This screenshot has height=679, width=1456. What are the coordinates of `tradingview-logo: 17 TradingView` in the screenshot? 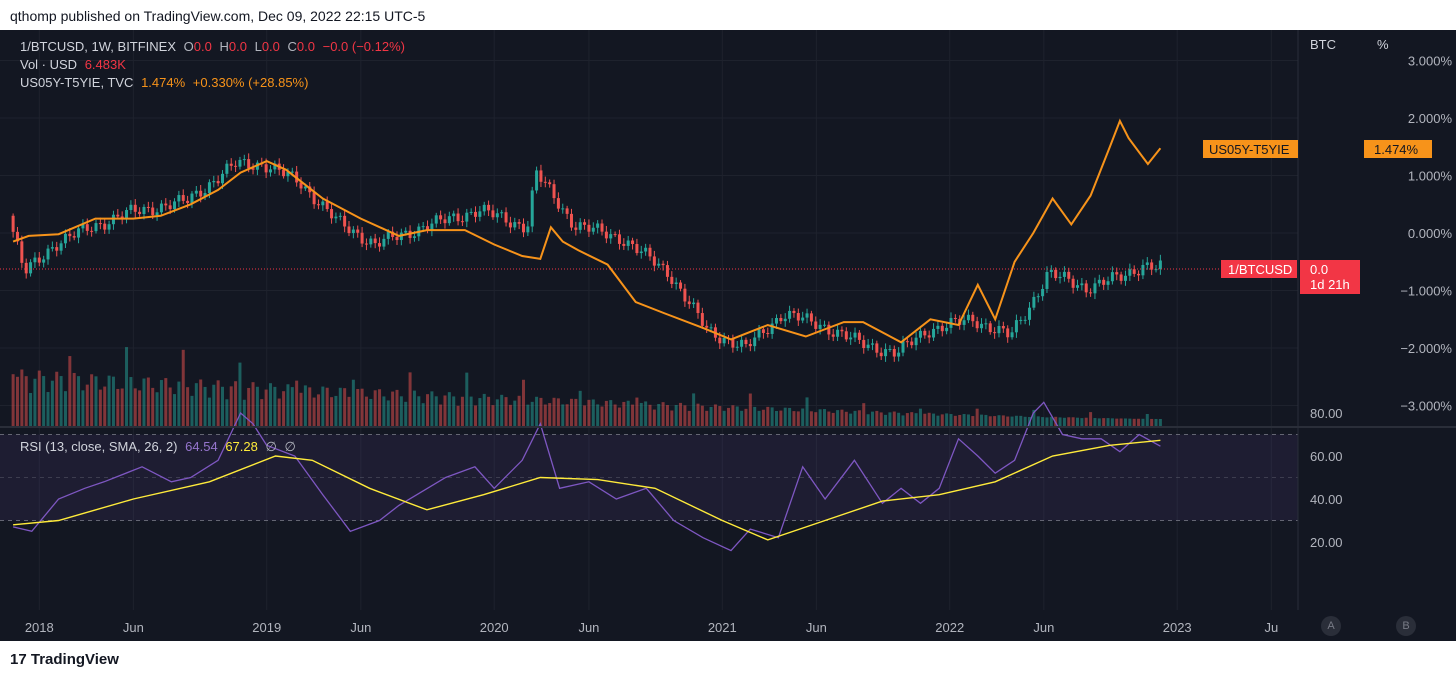 It's located at (64, 659).